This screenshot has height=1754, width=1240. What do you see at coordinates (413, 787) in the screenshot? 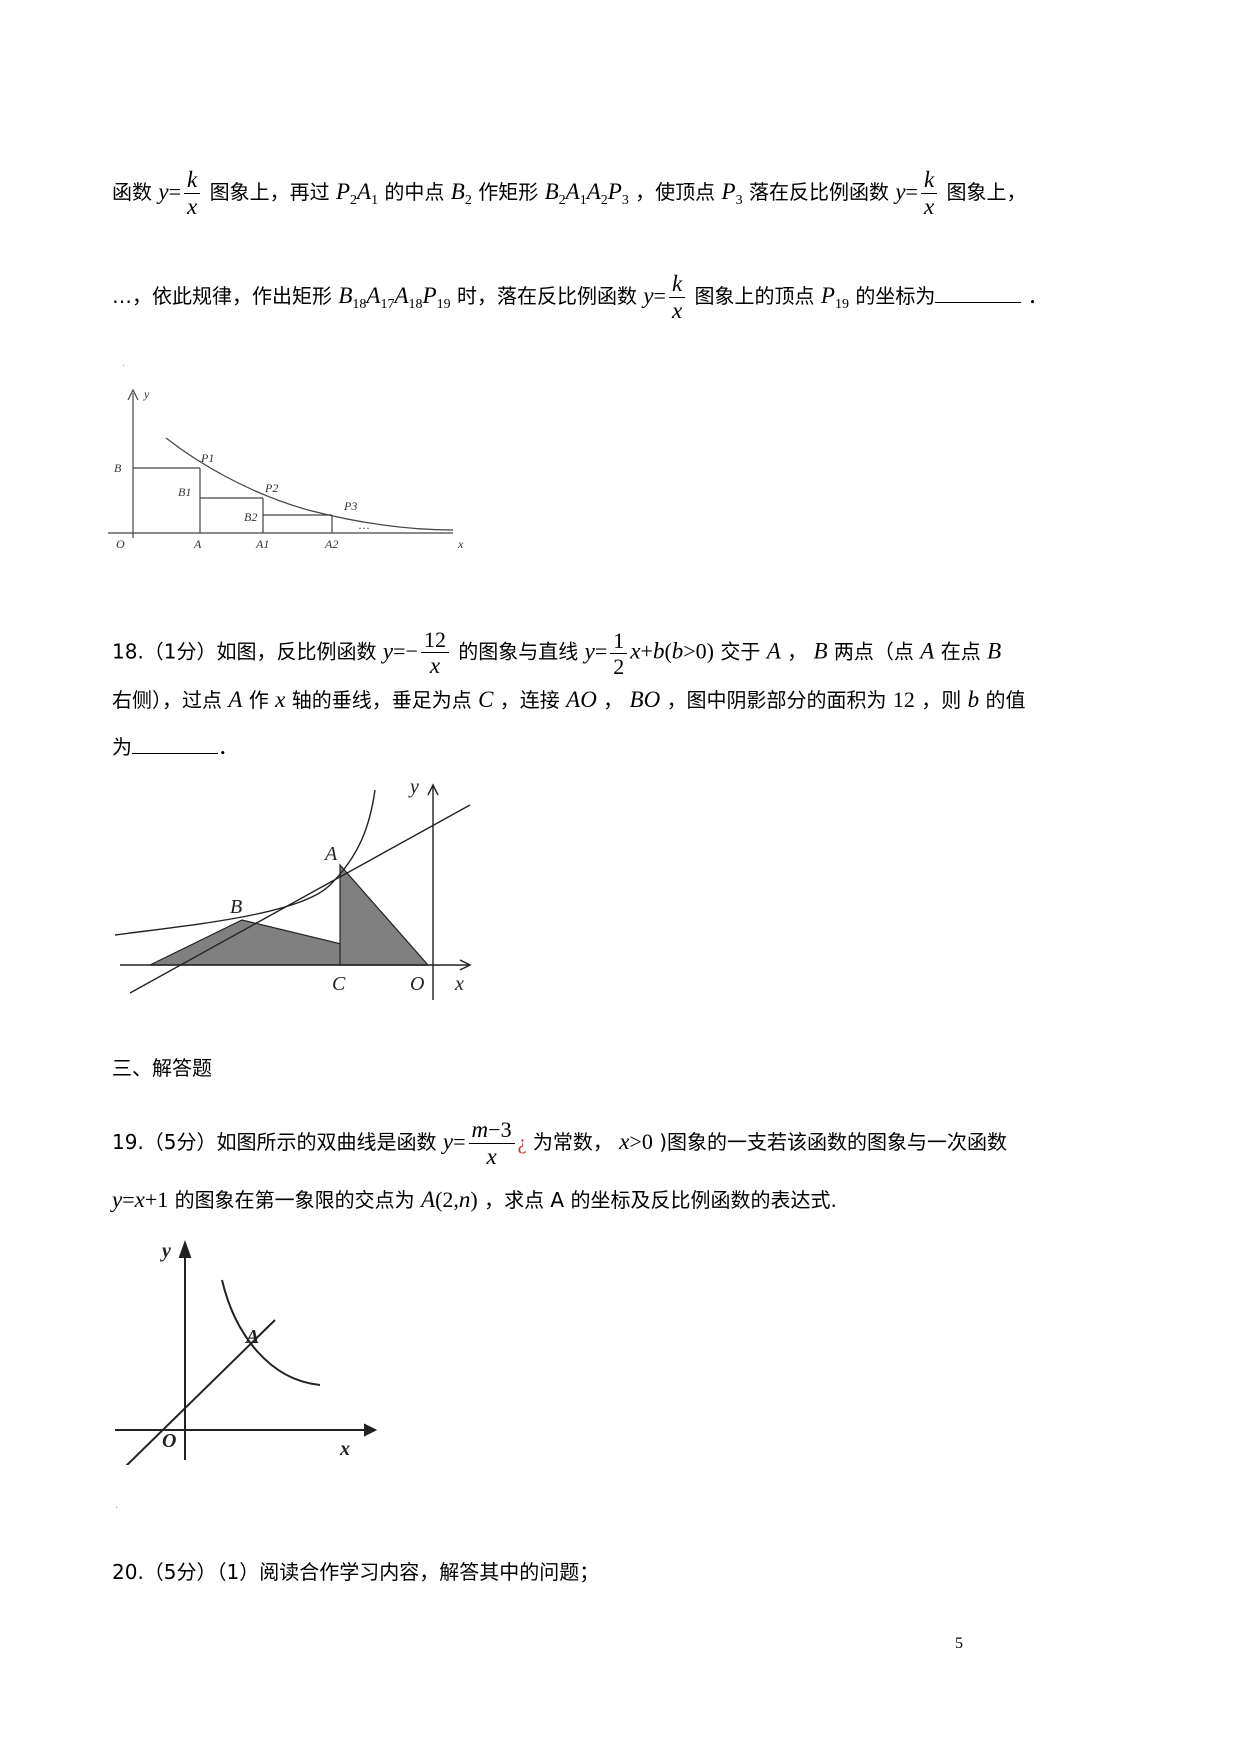
I see `fig18-label-y: y` at bounding box center [413, 787].